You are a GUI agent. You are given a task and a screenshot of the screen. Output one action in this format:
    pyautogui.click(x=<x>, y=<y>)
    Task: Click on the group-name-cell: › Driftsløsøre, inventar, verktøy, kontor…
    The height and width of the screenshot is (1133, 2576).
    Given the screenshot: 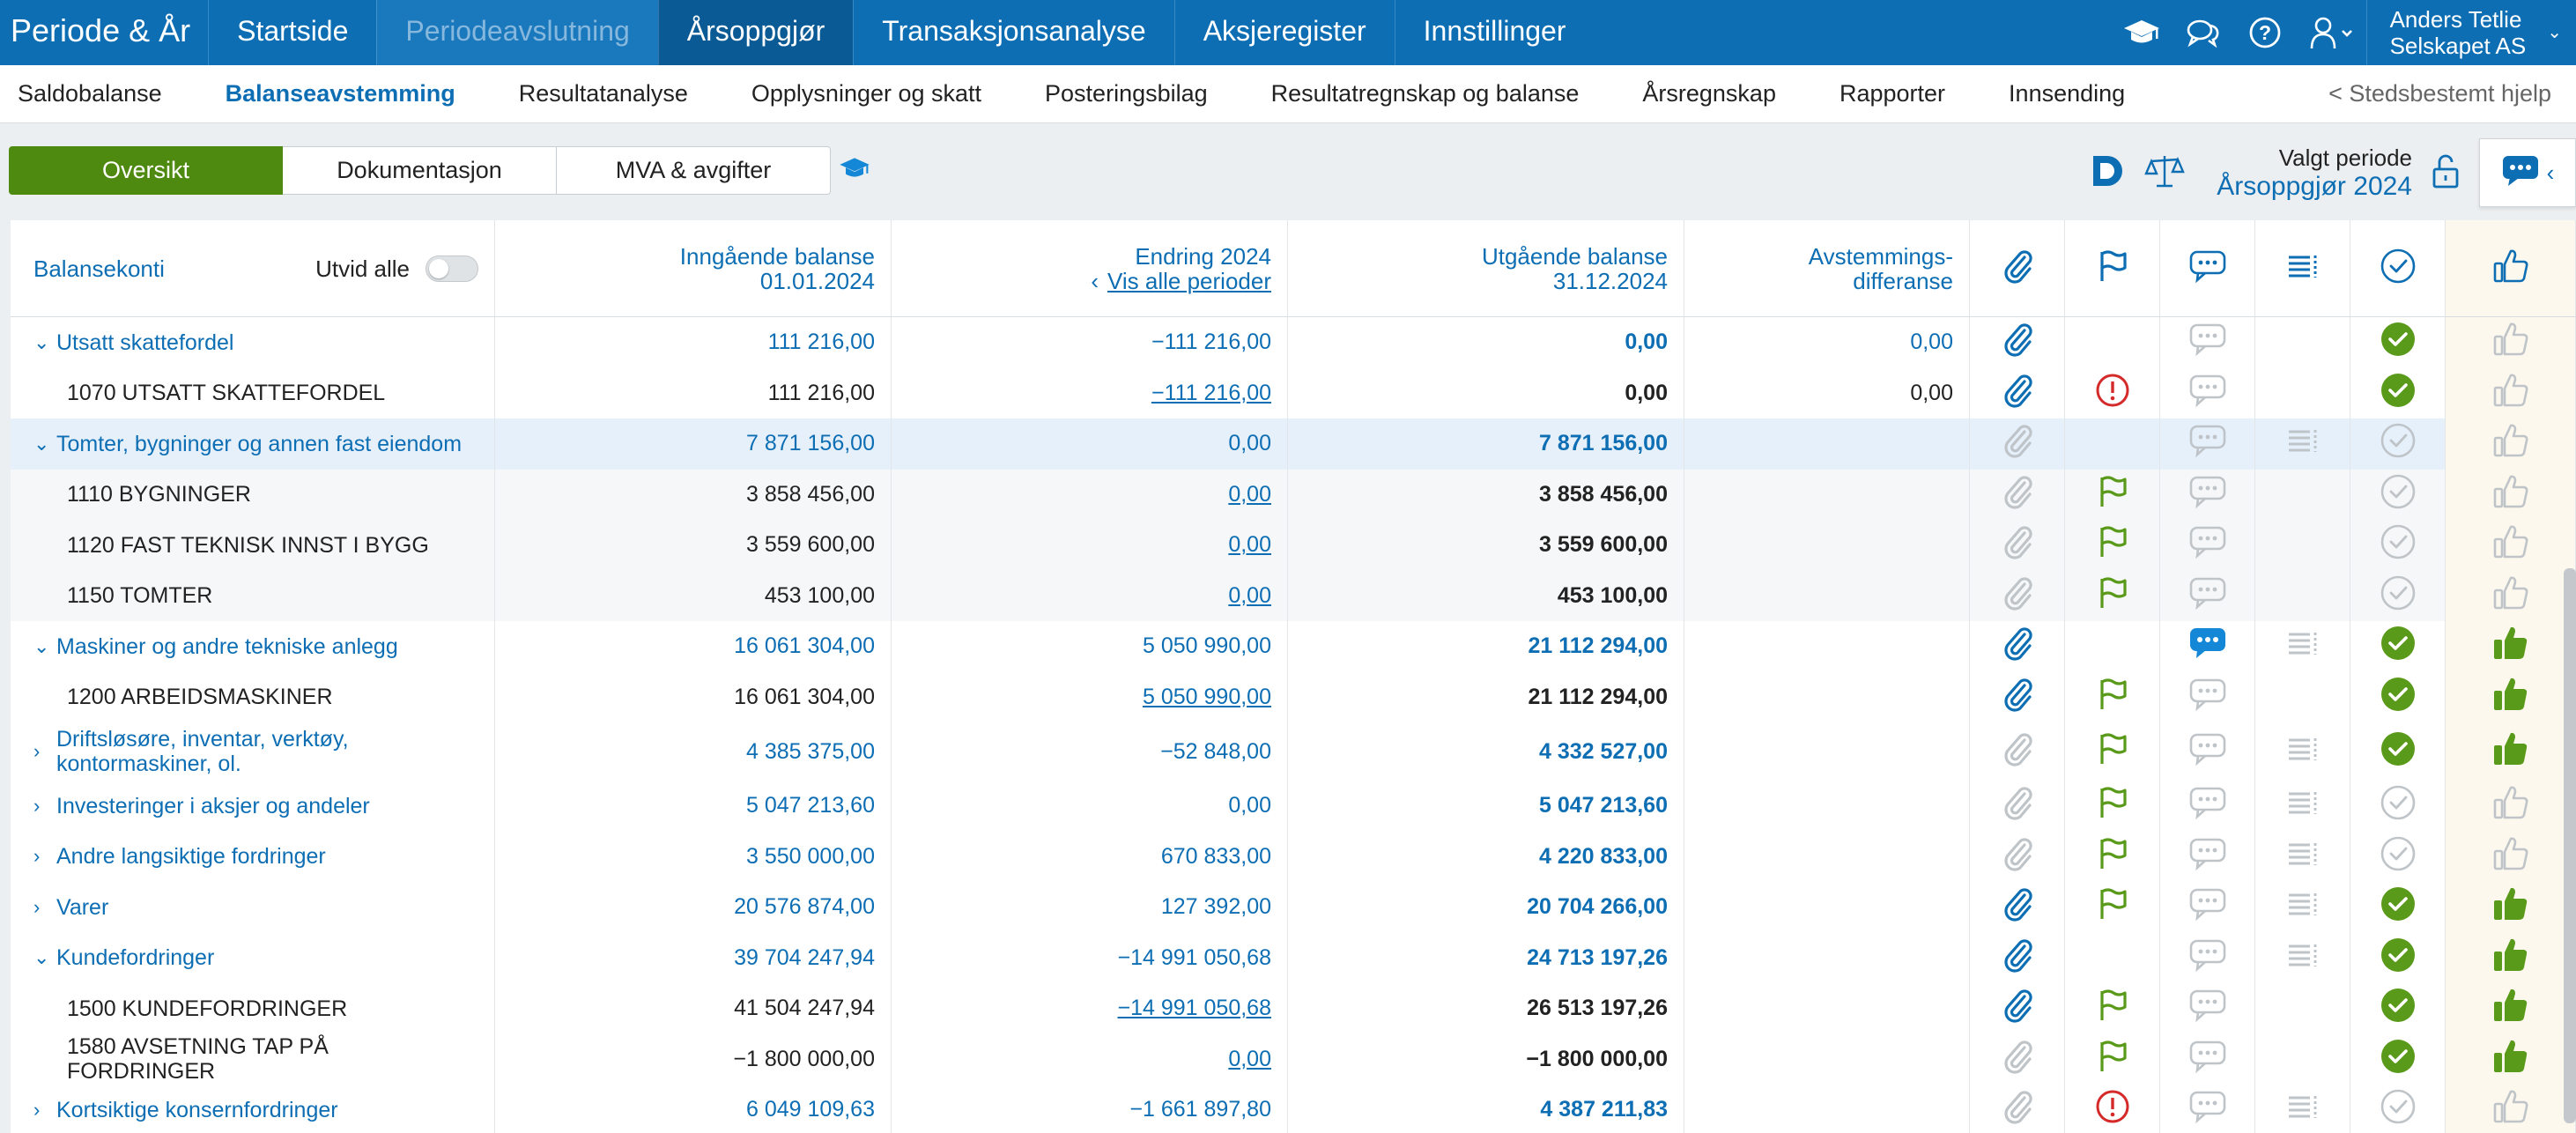 What is the action you would take?
    pyautogui.click(x=253, y=751)
    